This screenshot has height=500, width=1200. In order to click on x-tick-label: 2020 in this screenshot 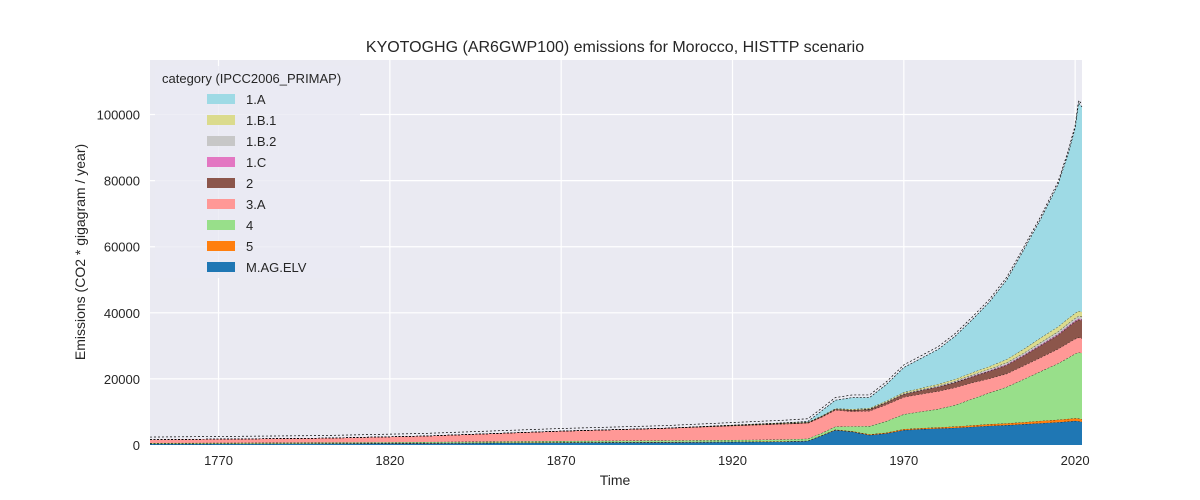, I will do `click(1075, 460)`.